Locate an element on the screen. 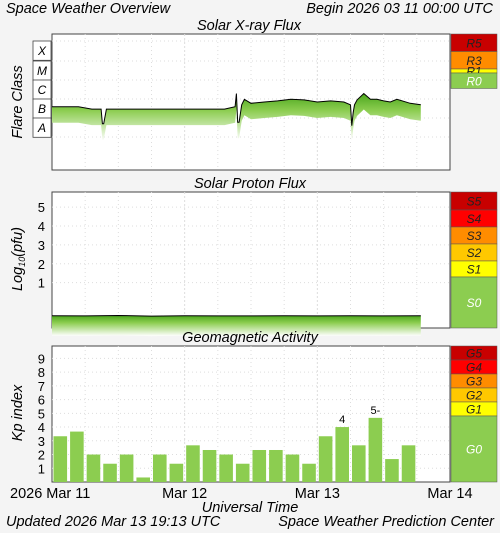 This screenshot has width=500, height=533. scale-label-g5: G5 is located at coordinates (474, 354).